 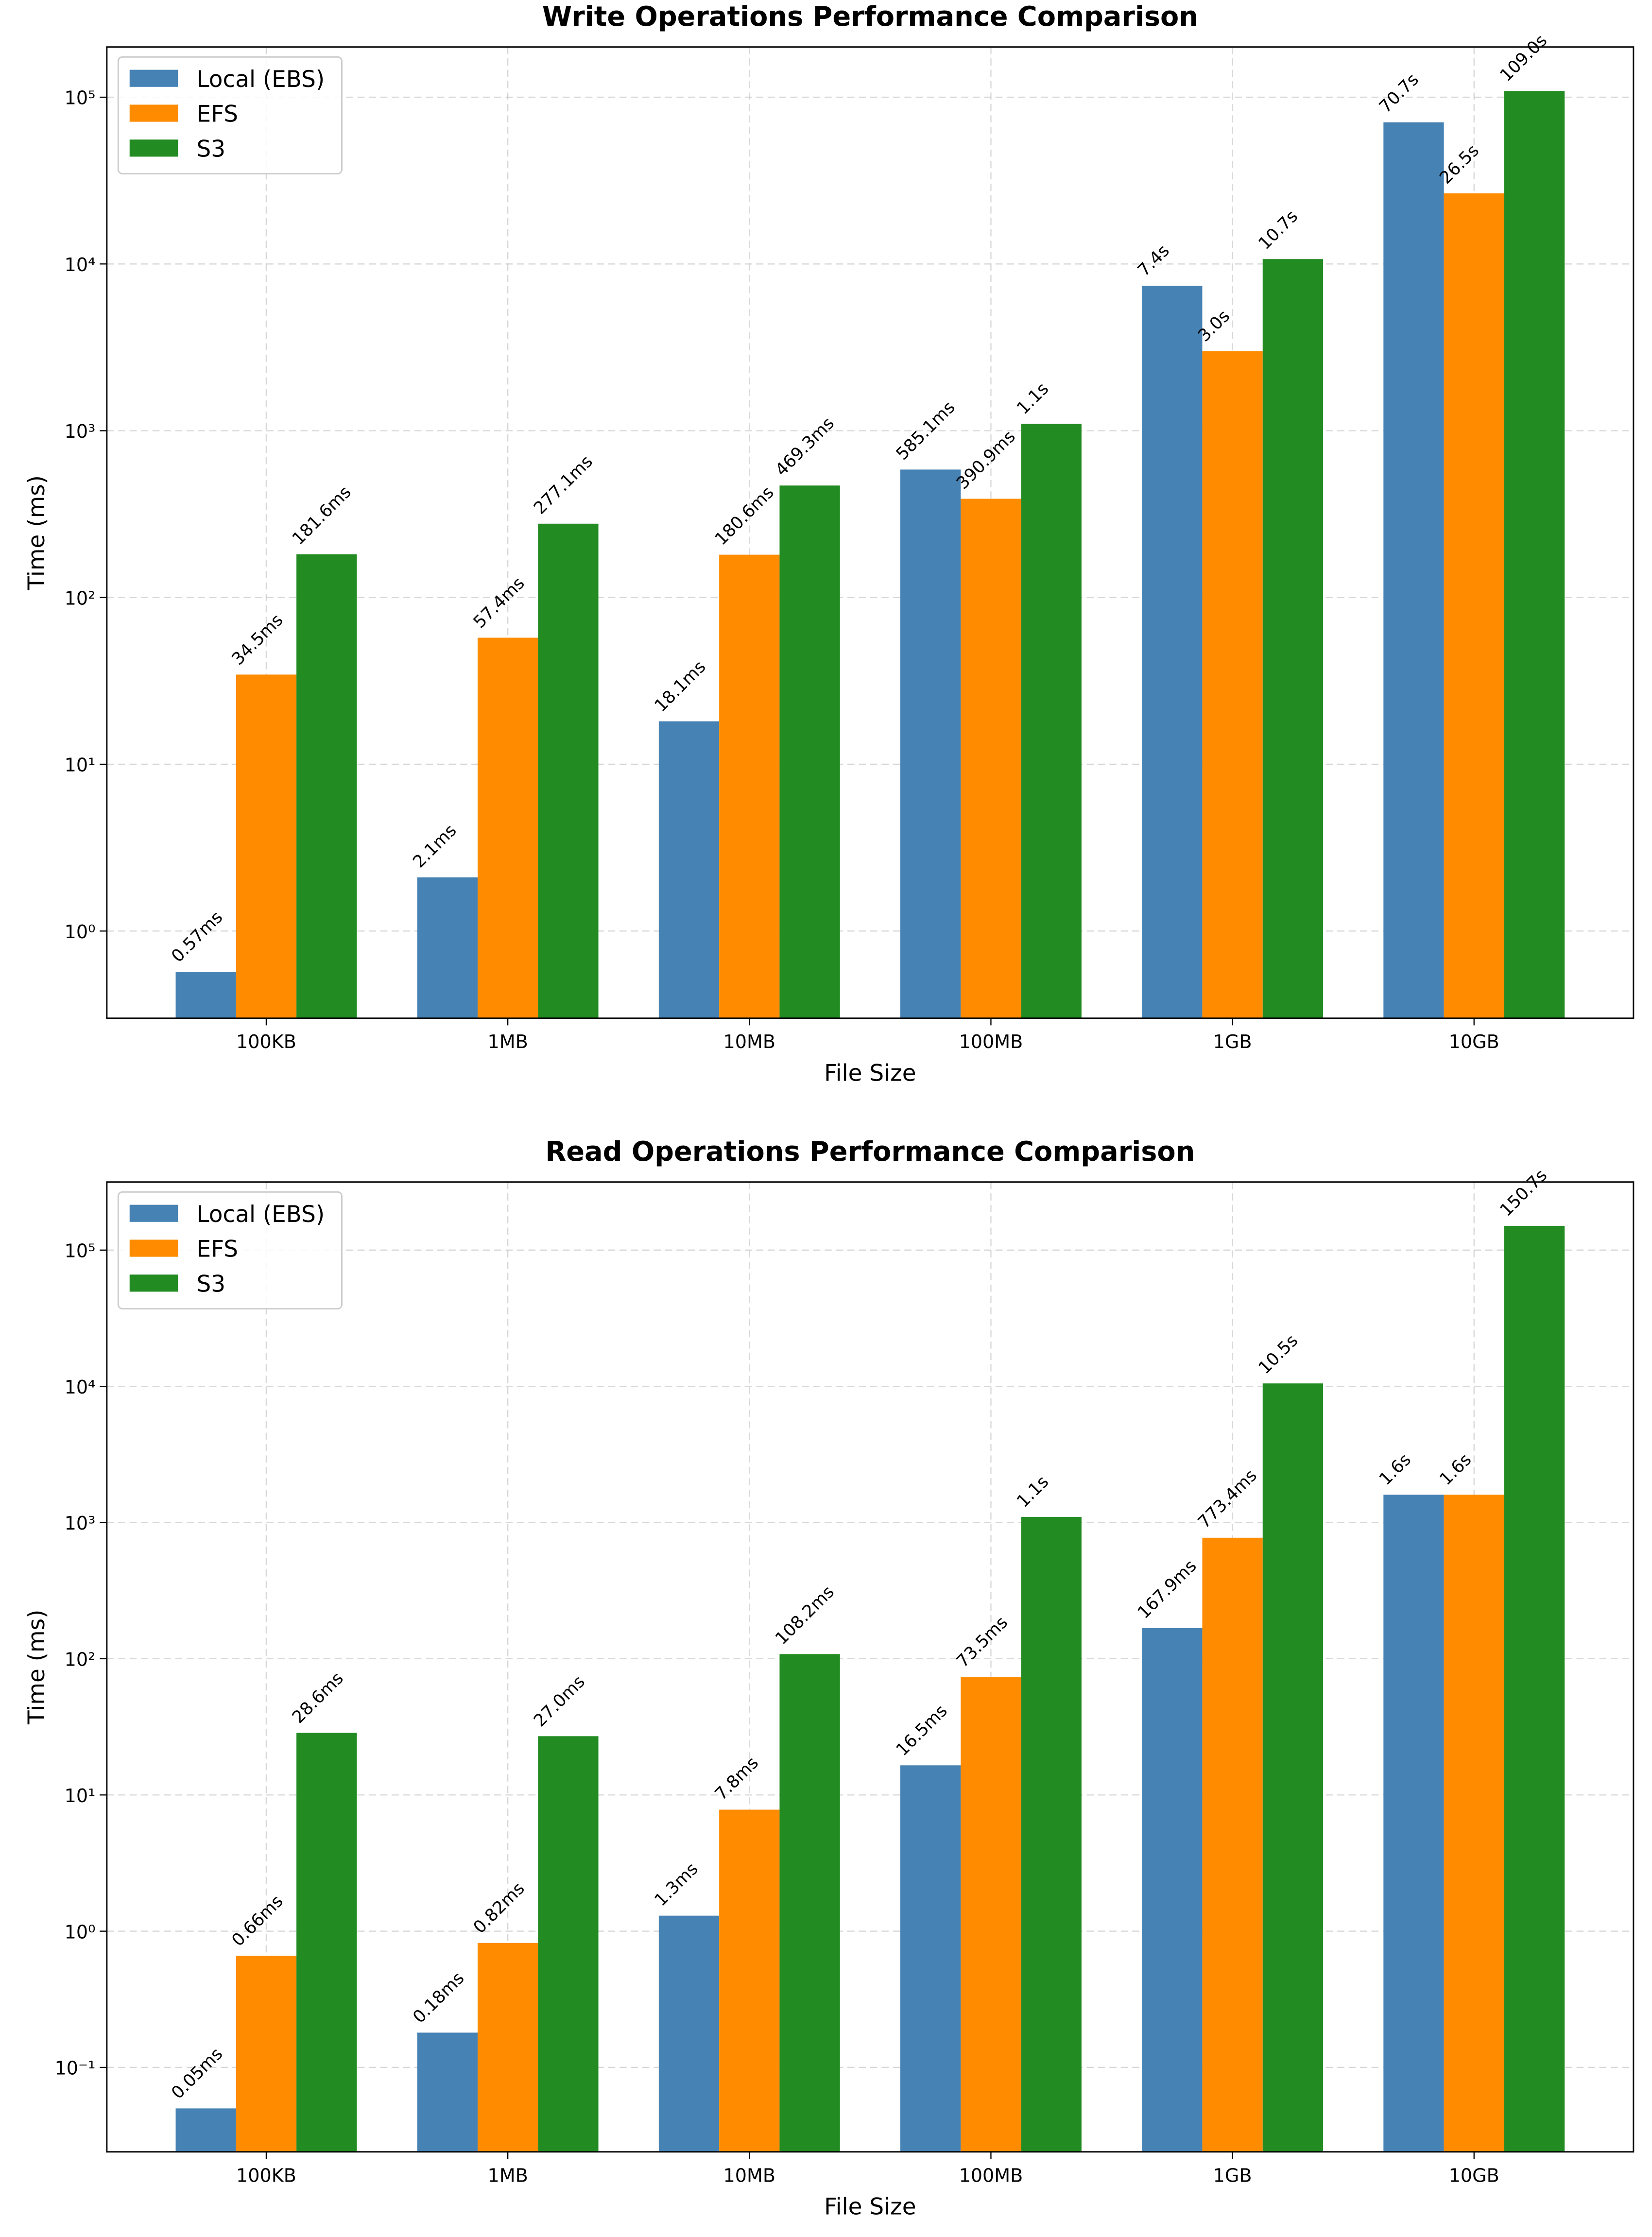 What do you see at coordinates (986, 460) in the screenshot?
I see `value-label: 390.9ms` at bounding box center [986, 460].